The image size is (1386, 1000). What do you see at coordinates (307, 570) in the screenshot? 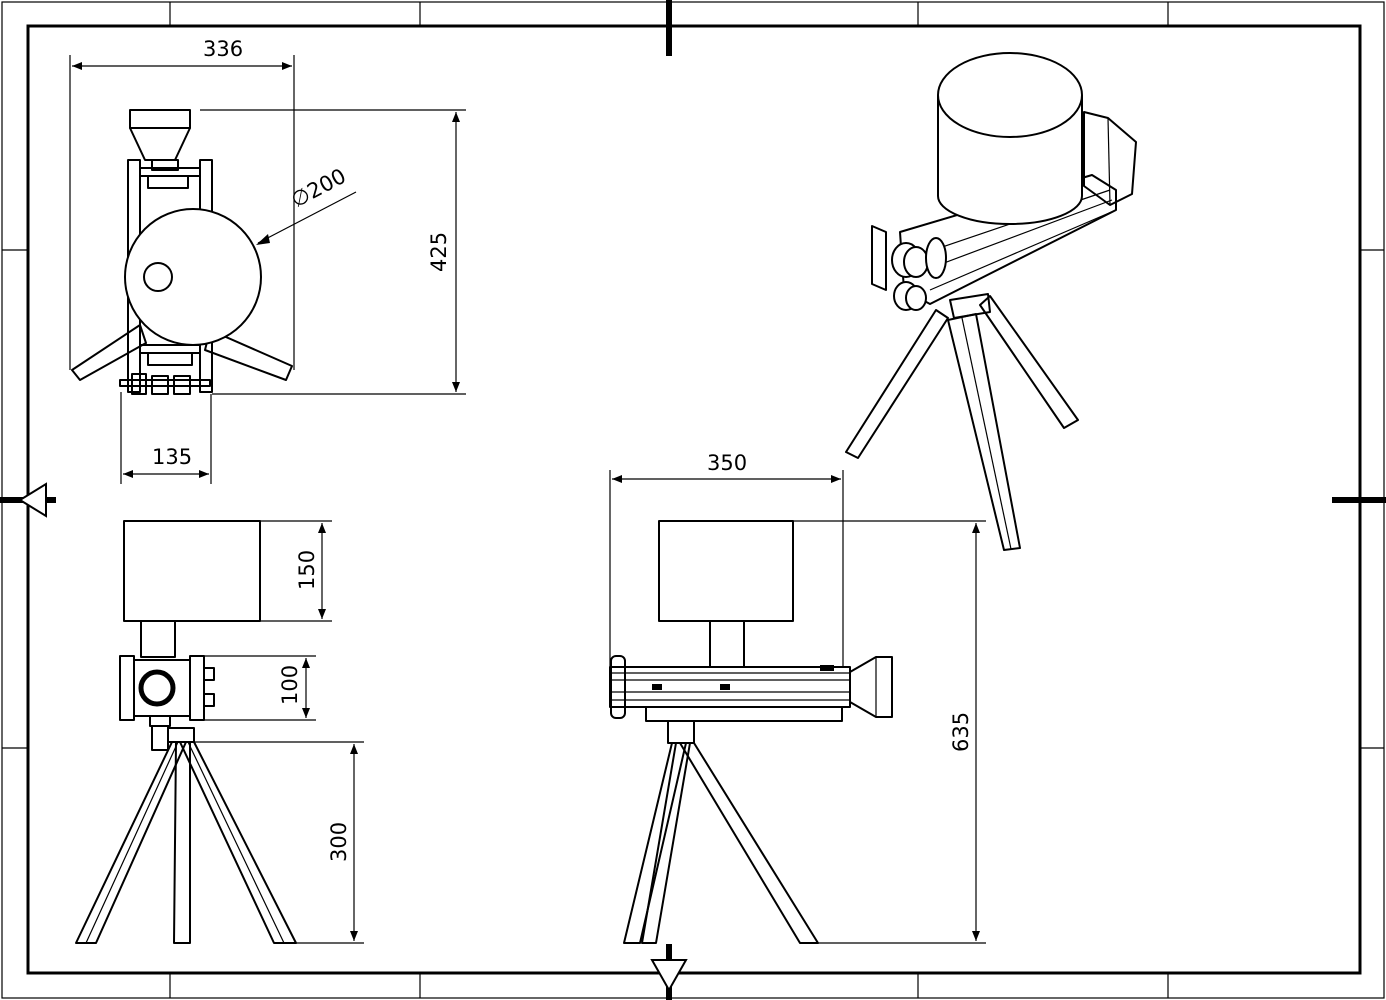
I see `dim-side-box-height: 150` at bounding box center [307, 570].